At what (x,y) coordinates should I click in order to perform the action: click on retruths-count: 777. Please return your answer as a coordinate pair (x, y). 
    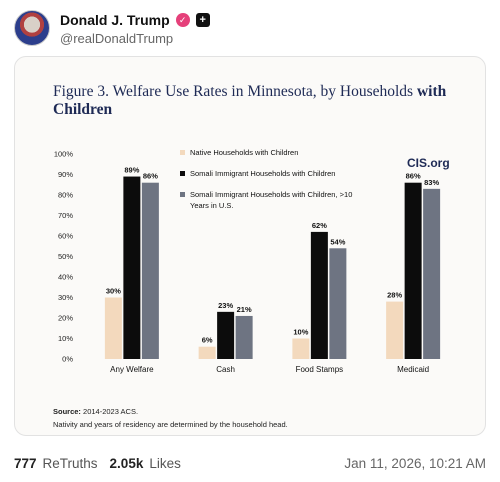
    Looking at the image, I should click on (25, 463).